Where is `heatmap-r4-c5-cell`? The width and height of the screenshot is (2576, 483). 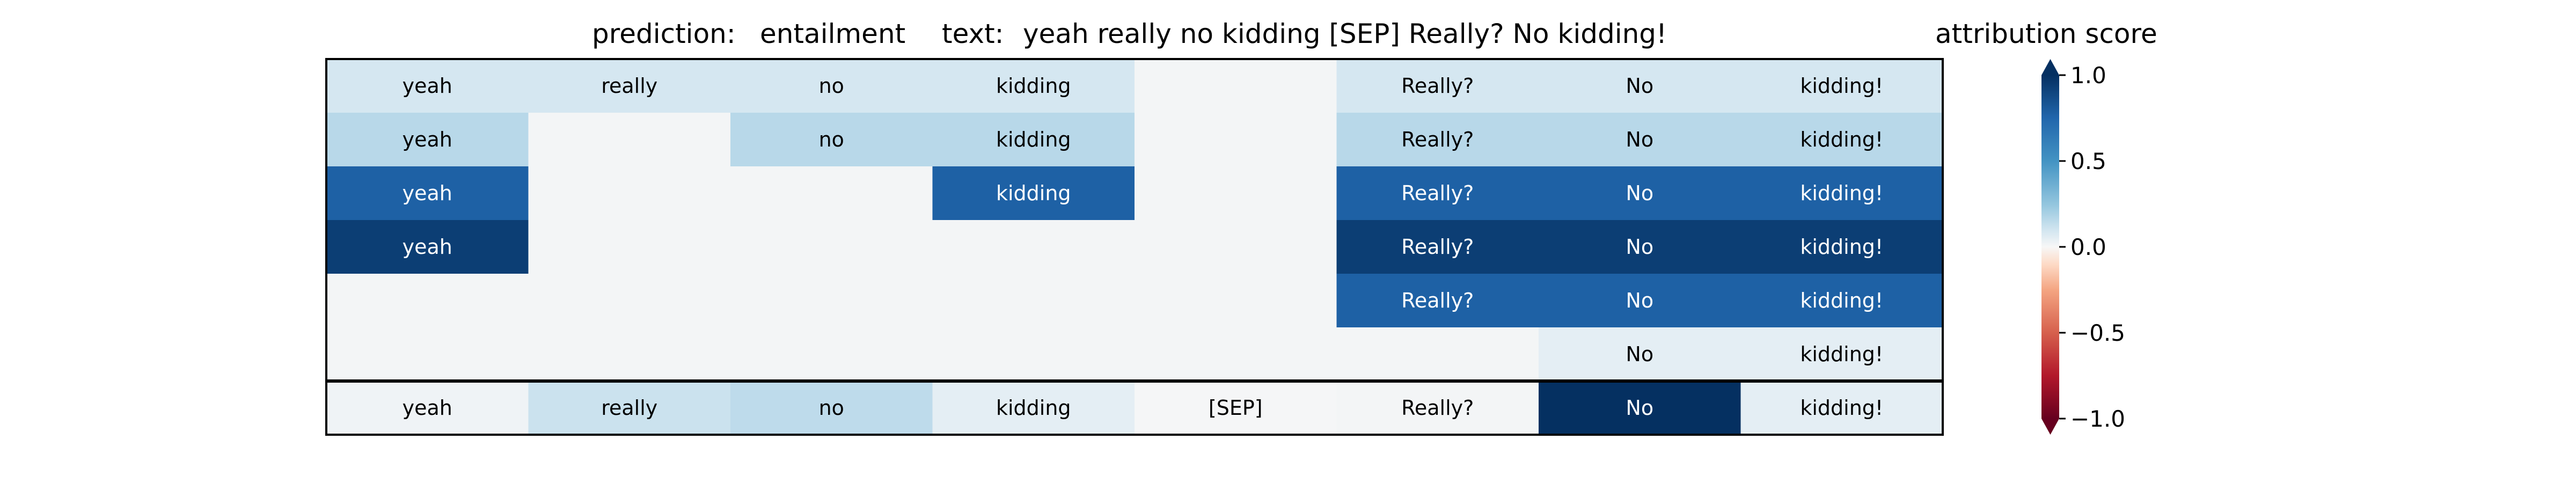
heatmap-r4-c5-cell is located at coordinates (1437, 301).